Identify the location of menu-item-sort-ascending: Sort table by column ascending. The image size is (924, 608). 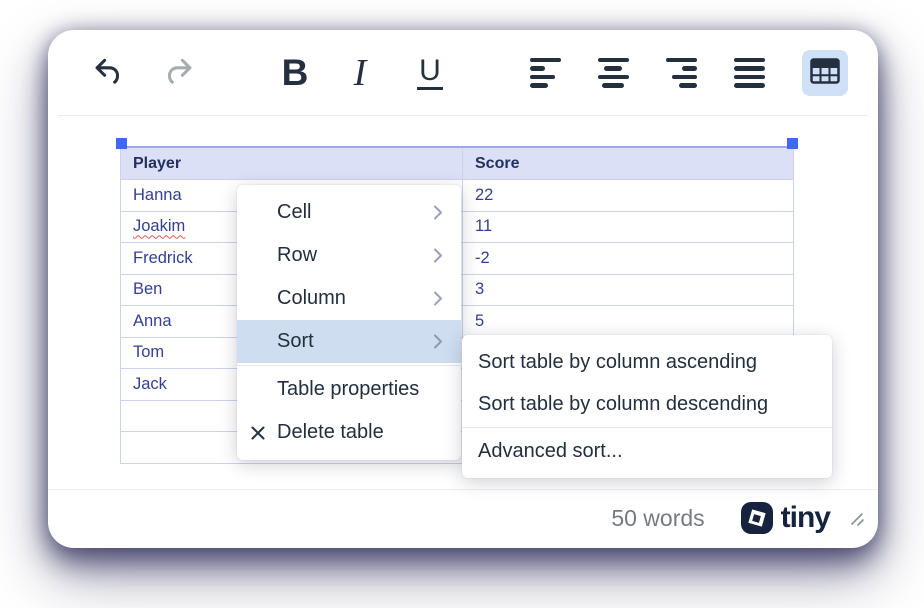
(647, 362).